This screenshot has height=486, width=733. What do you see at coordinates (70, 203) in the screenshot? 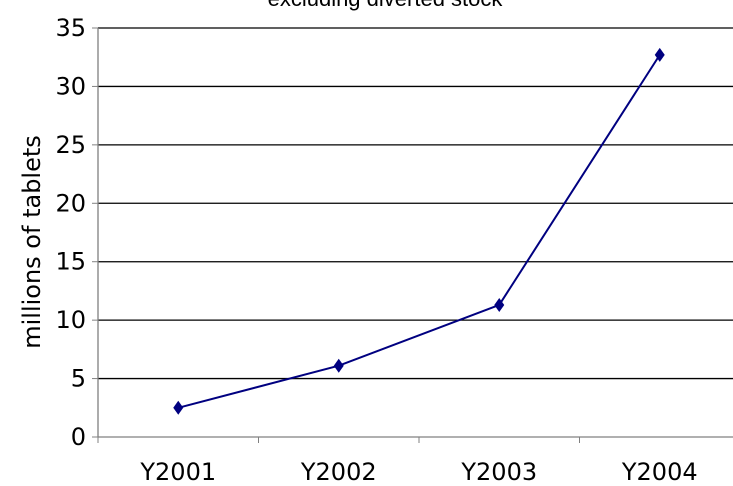
I see `y-tick-label: 20` at bounding box center [70, 203].